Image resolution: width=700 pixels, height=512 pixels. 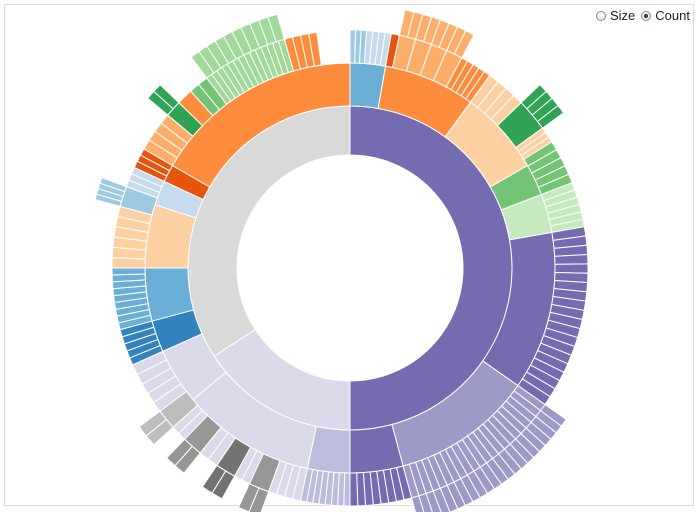 I want to click on count-option: Count, so click(x=665, y=15).